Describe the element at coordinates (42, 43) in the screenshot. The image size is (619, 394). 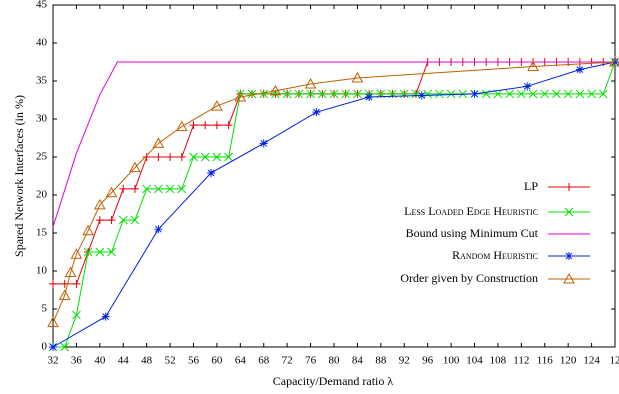
I see `y-tick-label: 40` at that location.